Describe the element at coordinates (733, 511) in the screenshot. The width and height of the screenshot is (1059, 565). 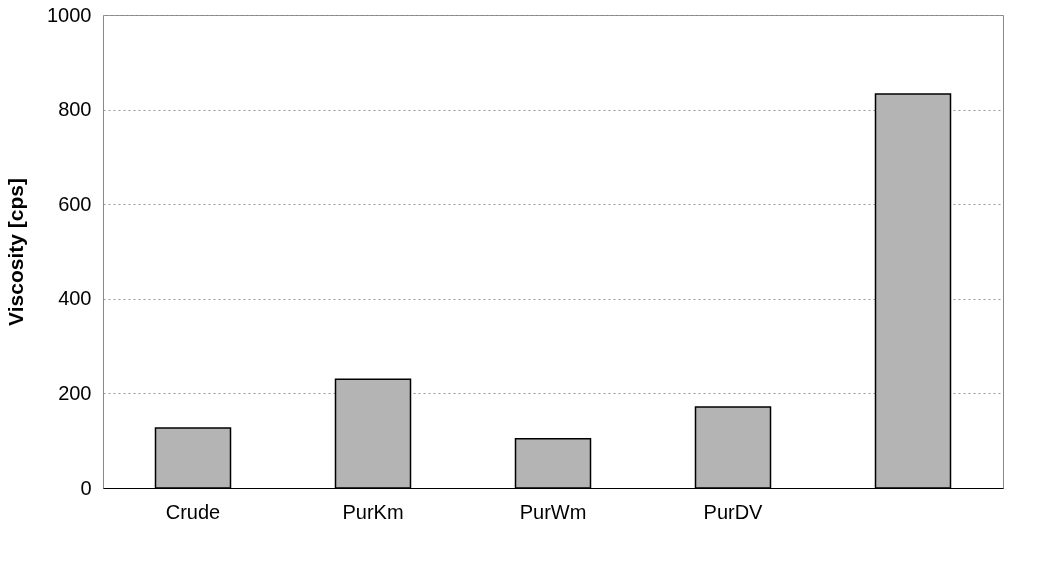
I see `x-tick-label: PurDV` at that location.